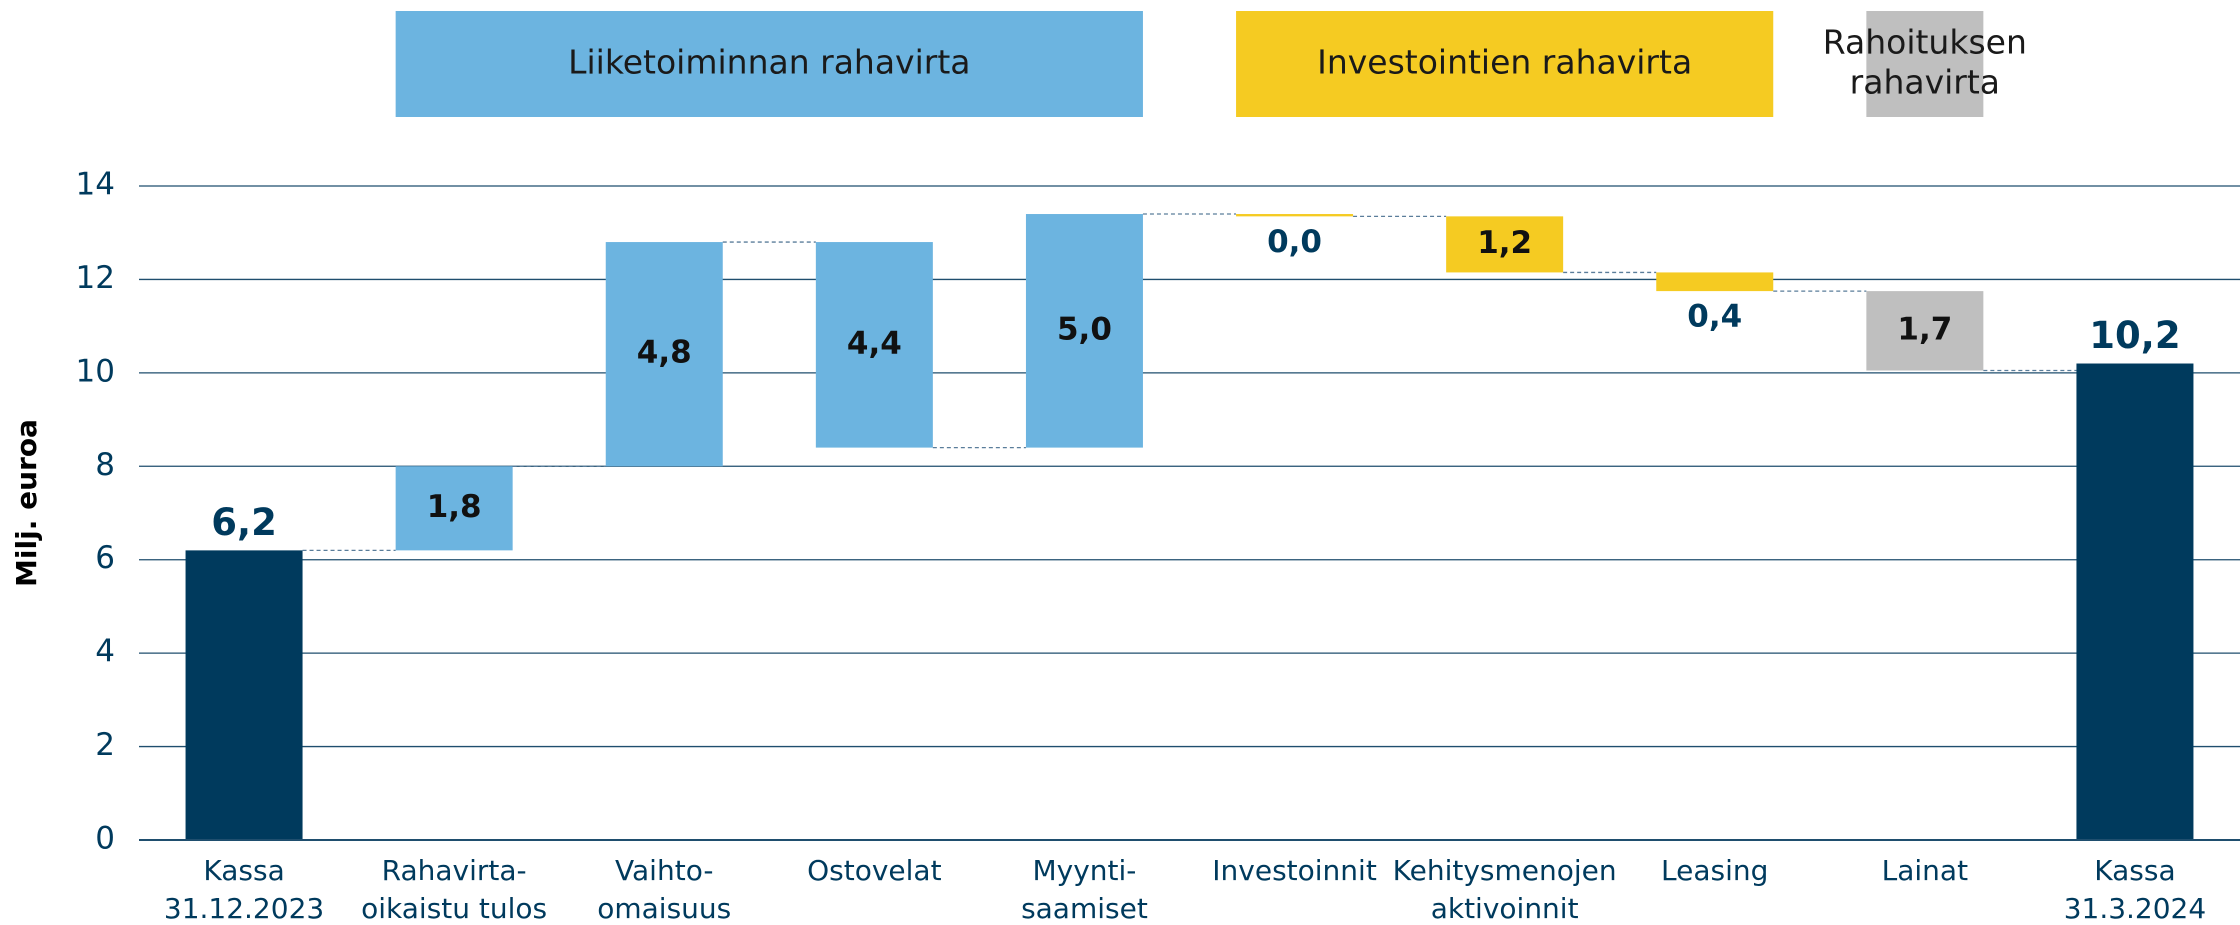  Describe the element at coordinates (1505, 908) in the screenshot. I see `x-tick-label: aktivoinnit` at that location.